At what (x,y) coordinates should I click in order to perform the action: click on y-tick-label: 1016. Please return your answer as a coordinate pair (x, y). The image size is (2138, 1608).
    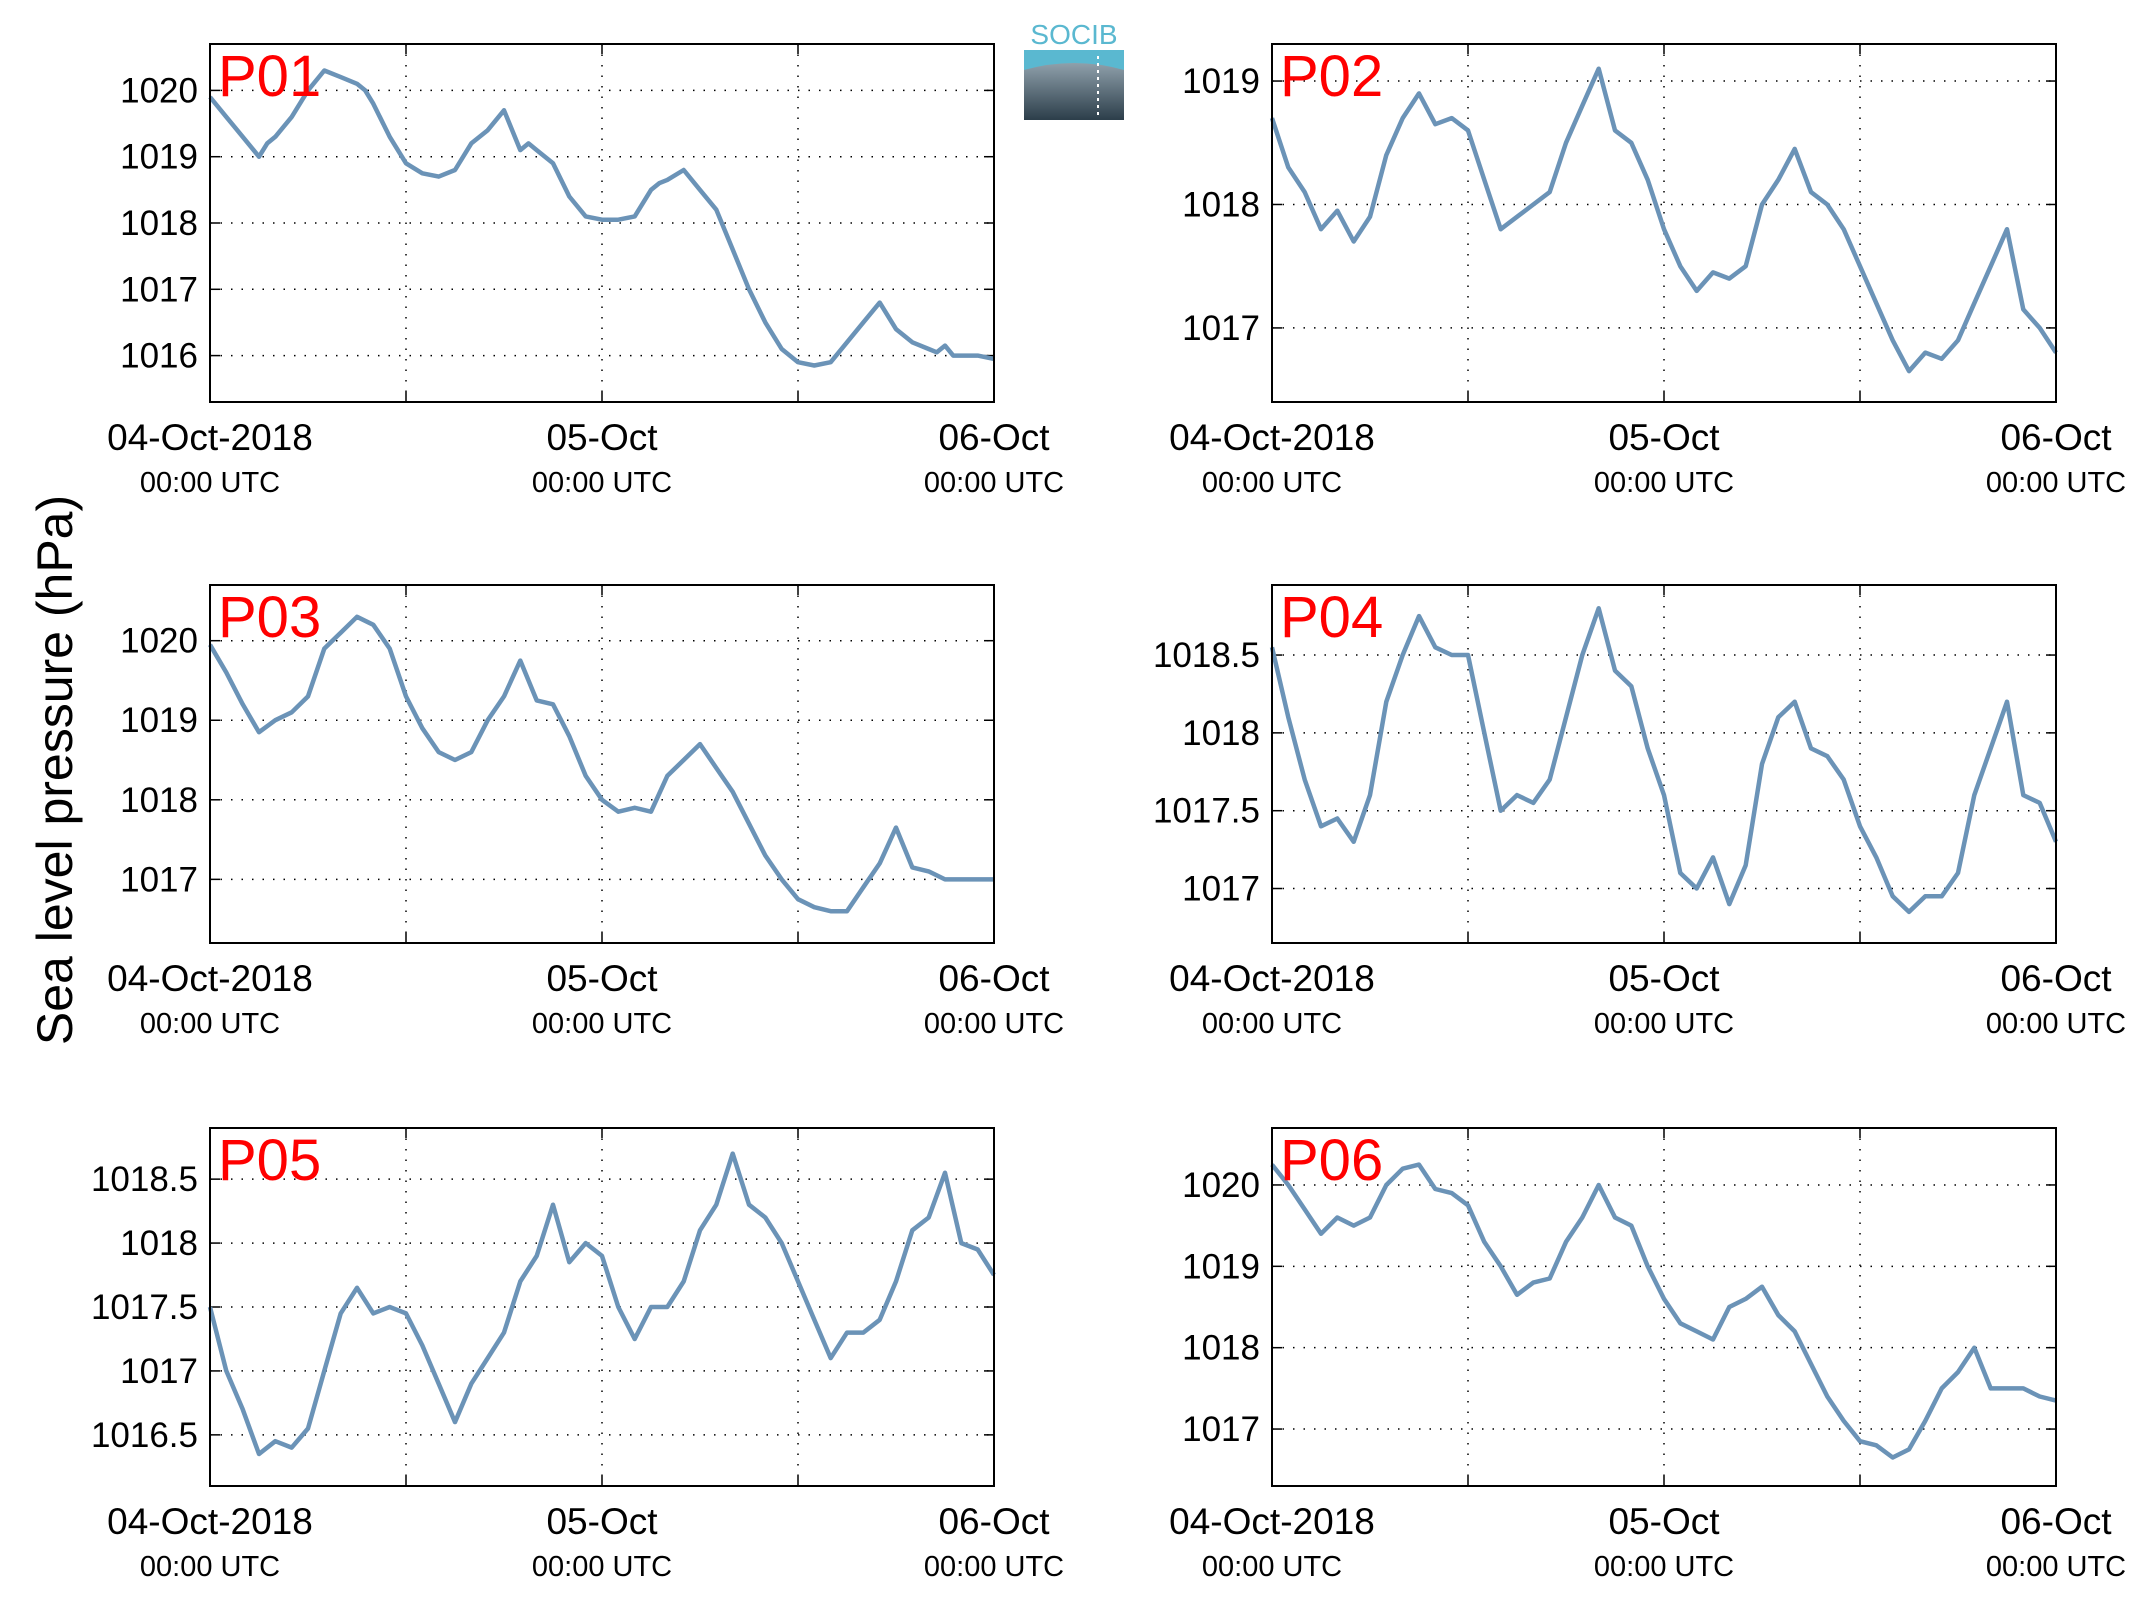
    Looking at the image, I should click on (159, 356).